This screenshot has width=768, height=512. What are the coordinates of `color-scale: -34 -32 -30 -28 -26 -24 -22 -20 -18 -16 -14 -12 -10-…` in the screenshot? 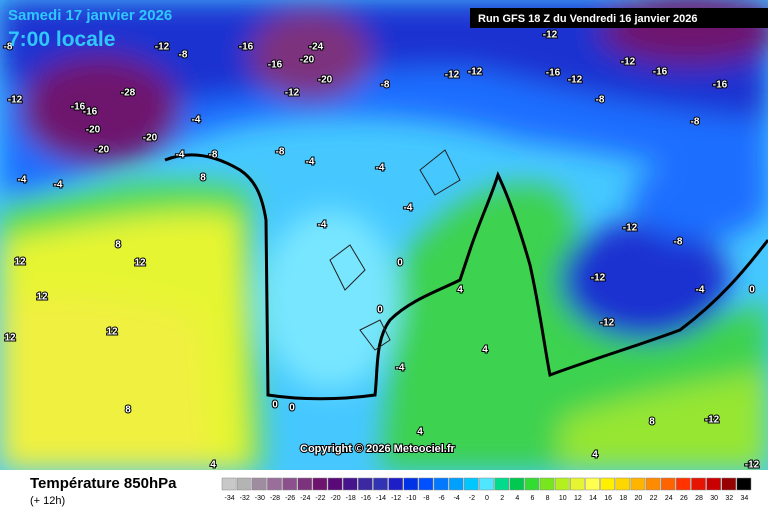 It's located at (486, 489).